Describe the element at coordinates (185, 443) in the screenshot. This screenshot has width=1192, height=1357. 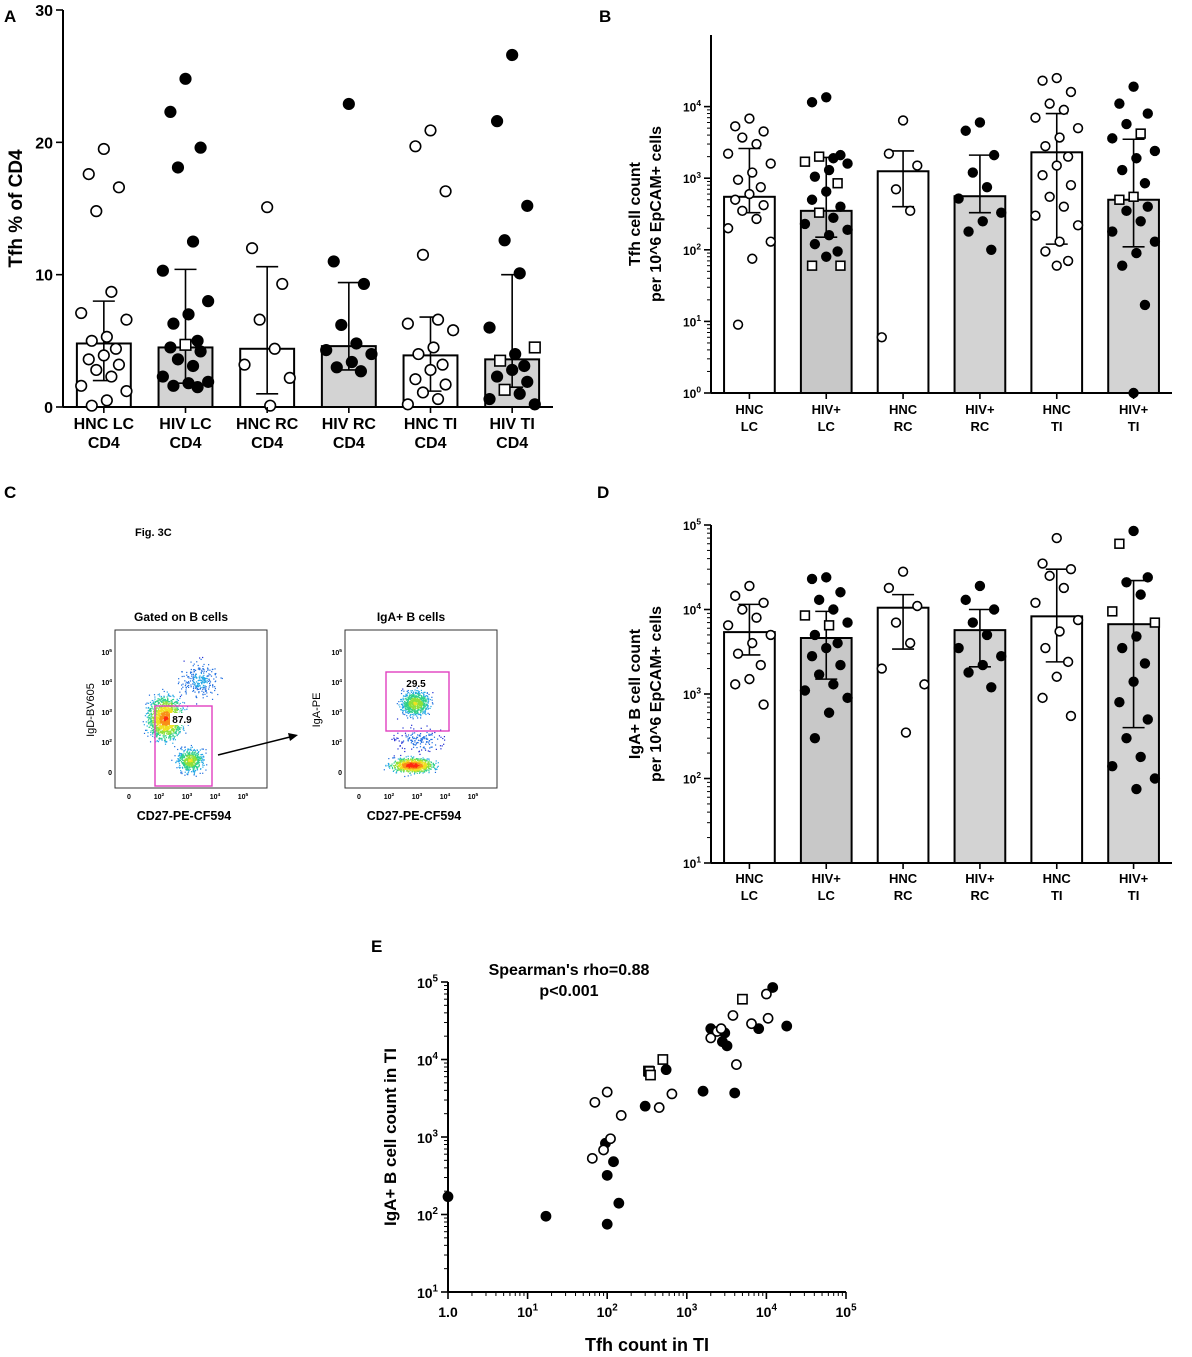
I see `x-tick-label: CD4` at that location.